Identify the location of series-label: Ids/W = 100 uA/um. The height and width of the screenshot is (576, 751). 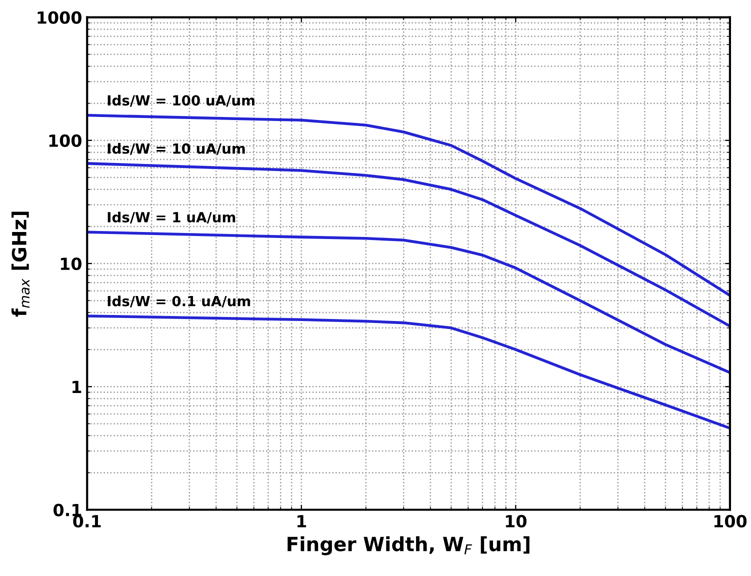
(181, 100).